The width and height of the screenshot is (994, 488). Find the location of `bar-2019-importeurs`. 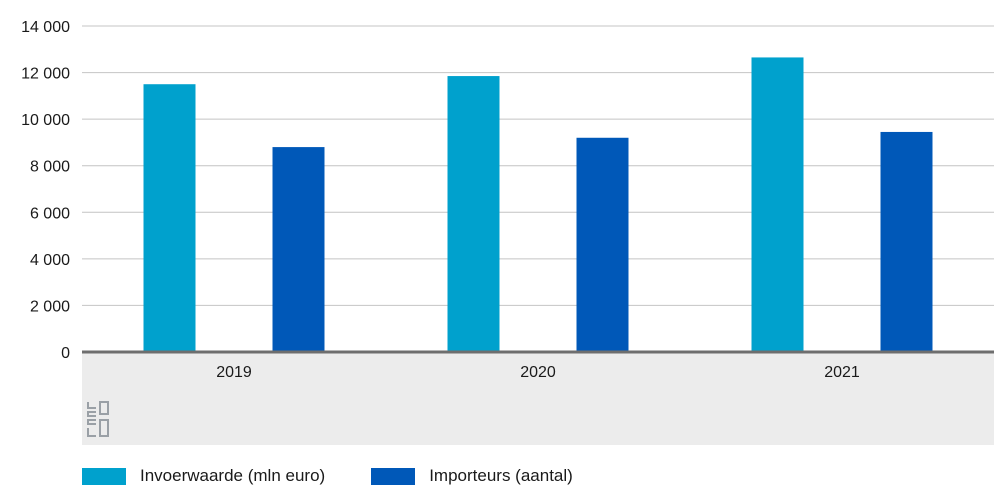

bar-2019-importeurs is located at coordinates (298, 249).